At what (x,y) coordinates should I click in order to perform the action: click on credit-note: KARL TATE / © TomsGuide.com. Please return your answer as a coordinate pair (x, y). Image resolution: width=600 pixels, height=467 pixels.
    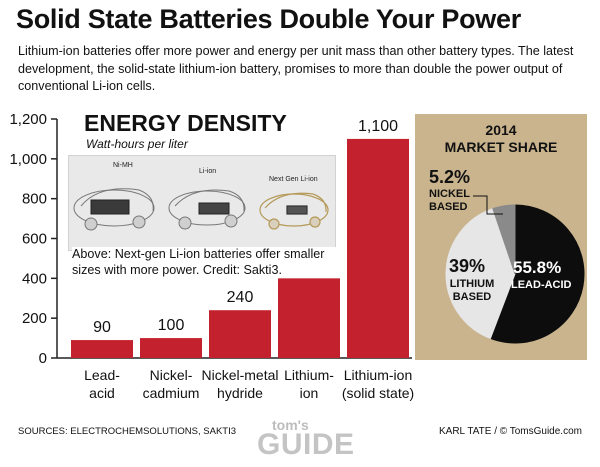
    Looking at the image, I should click on (510, 431).